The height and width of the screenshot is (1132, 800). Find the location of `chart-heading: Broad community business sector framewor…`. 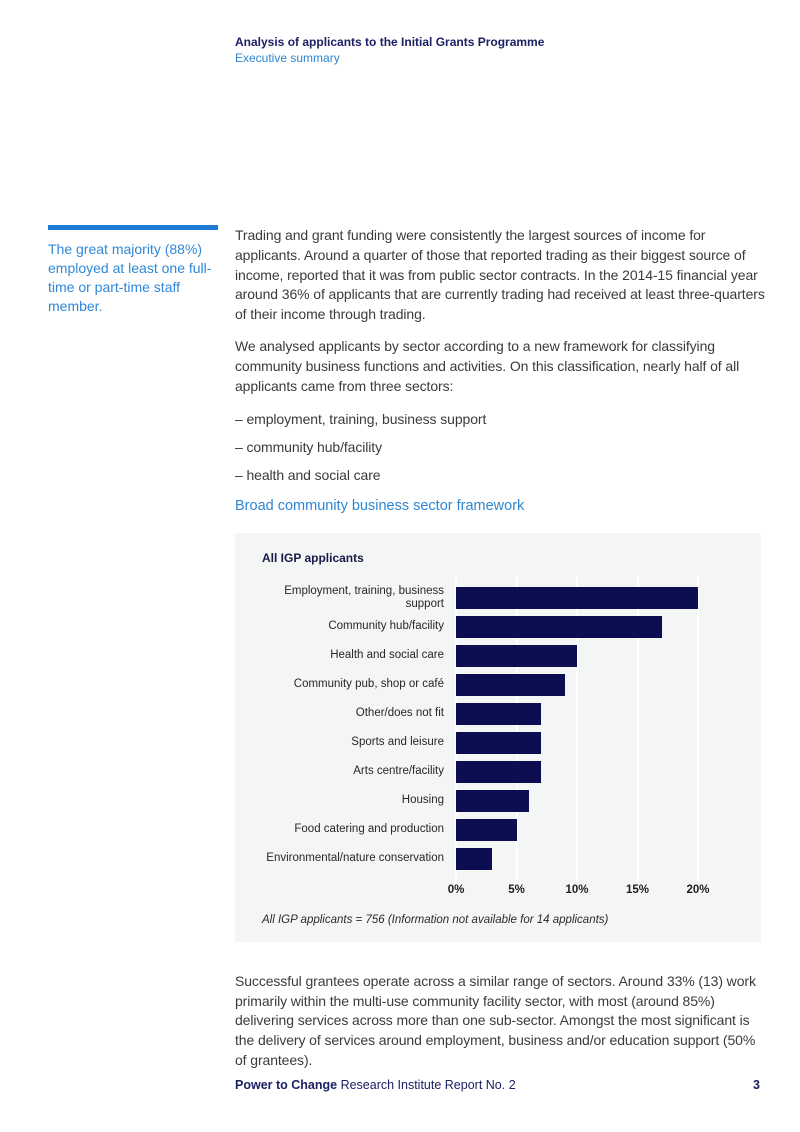

chart-heading: Broad community business sector framewor… is located at coordinates (380, 505).